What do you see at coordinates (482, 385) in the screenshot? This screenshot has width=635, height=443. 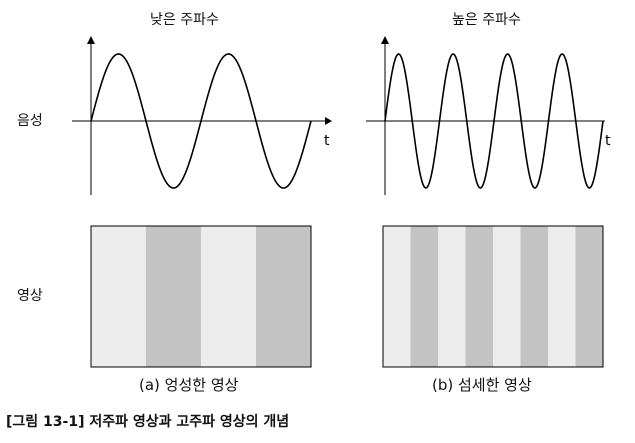 I see `right-image-label: (b) 섬세한 영상` at bounding box center [482, 385].